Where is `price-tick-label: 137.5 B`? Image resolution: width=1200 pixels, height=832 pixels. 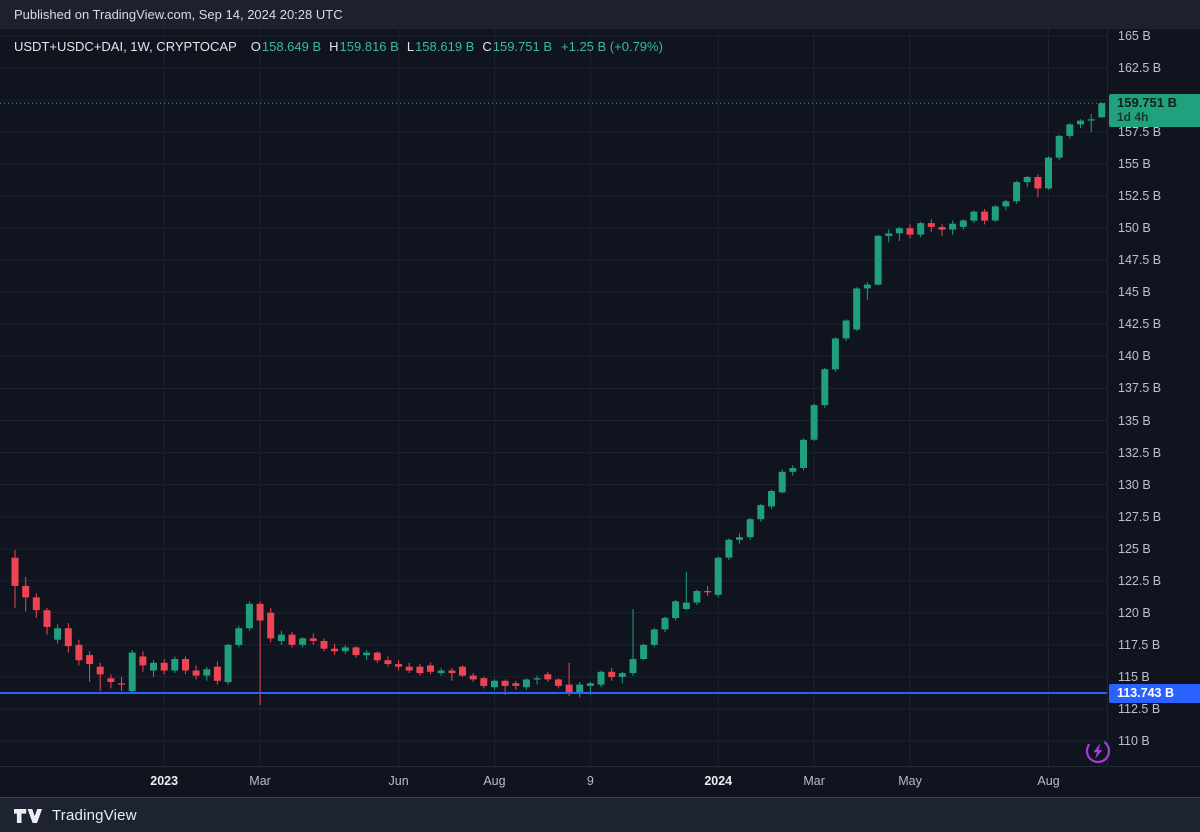 price-tick-label: 137.5 B is located at coordinates (1140, 388).